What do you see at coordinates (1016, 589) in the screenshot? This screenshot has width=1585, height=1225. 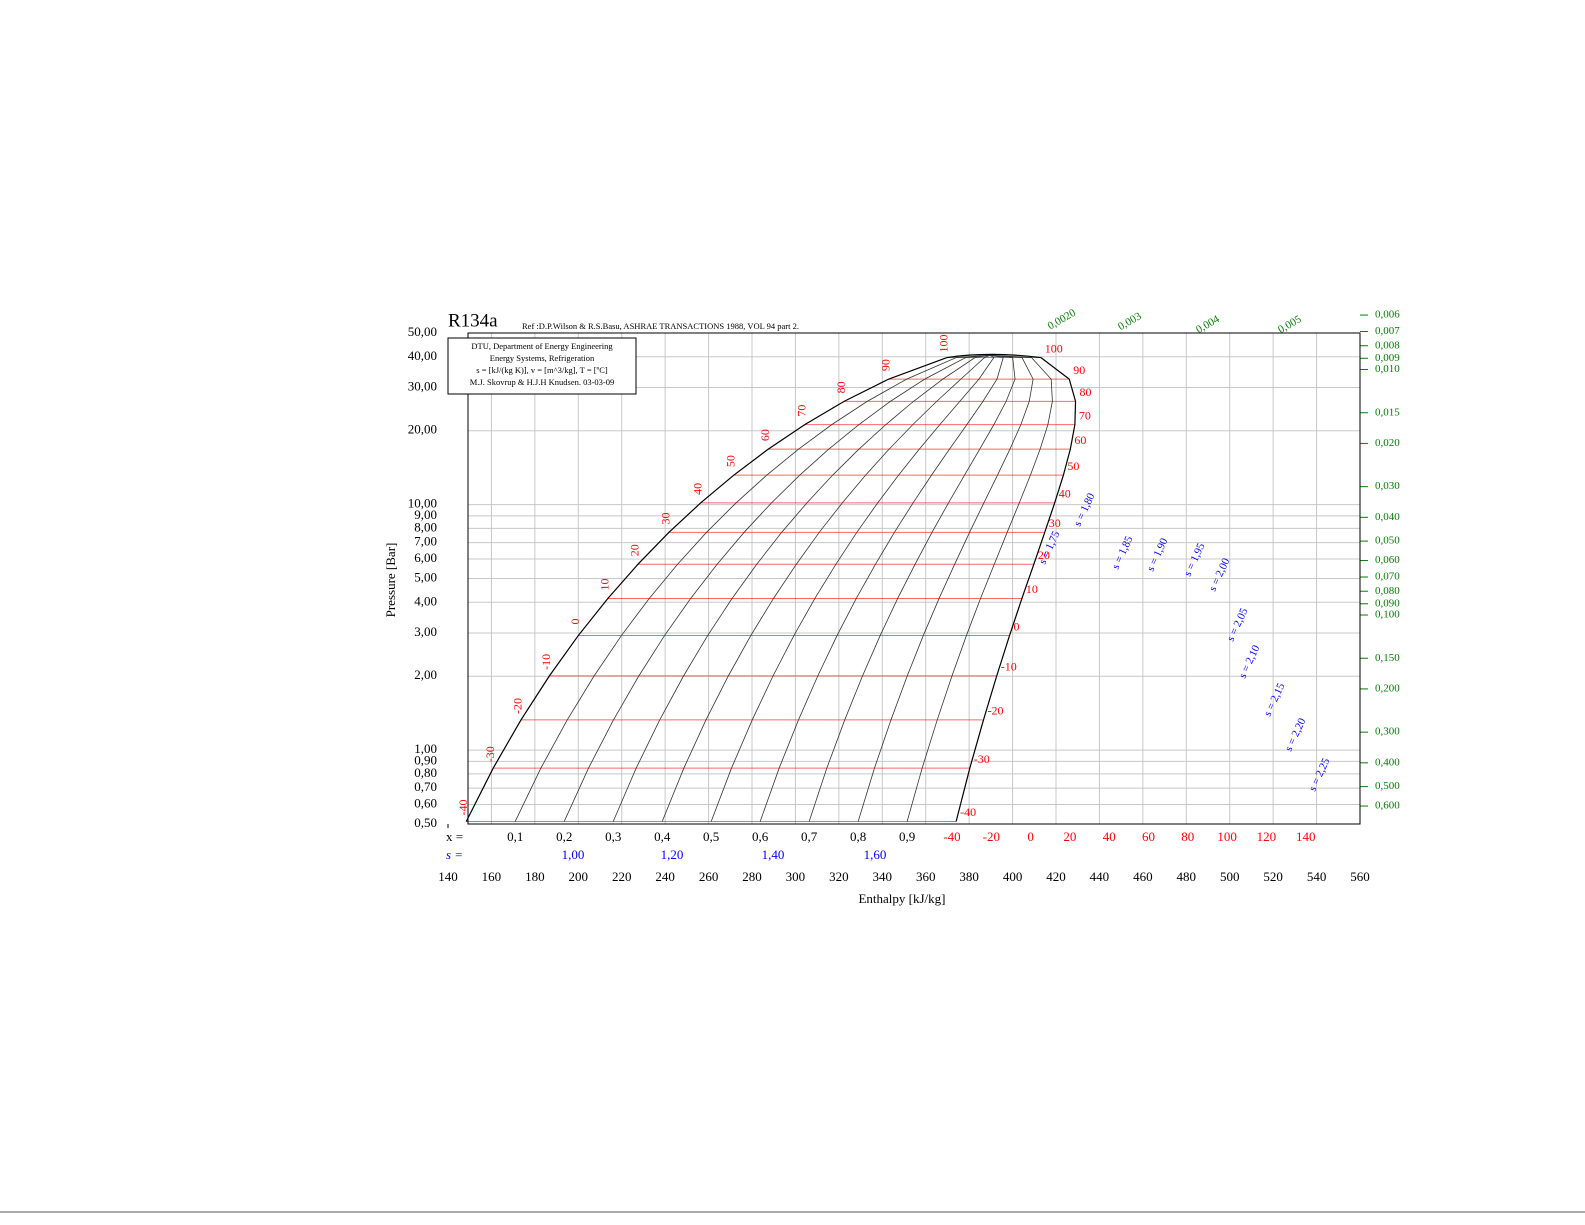 I see `saturated-vapor-line` at bounding box center [1016, 589].